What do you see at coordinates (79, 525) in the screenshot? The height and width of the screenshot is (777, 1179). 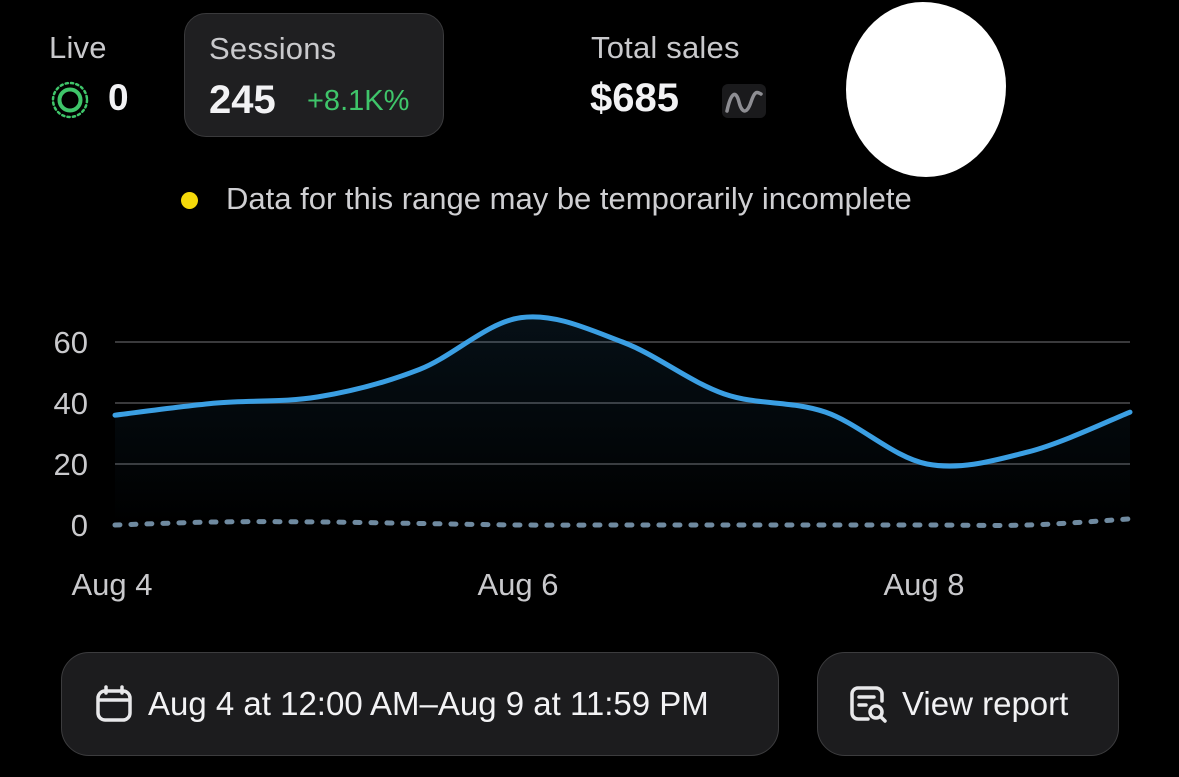 I see `y-tick-label: 0` at bounding box center [79, 525].